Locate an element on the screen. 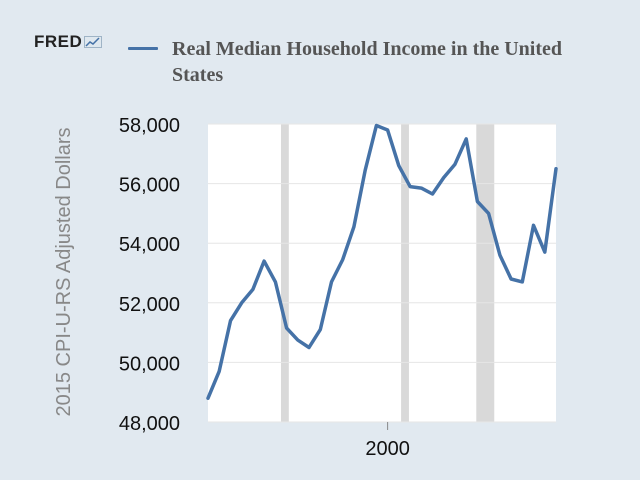  fred-logo-text: FRED is located at coordinates (58, 41).